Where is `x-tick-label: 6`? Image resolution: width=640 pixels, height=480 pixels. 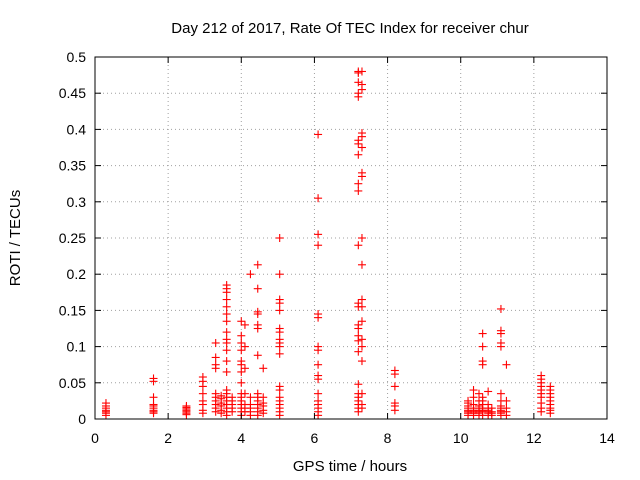 x-tick-label: 6 is located at coordinates (315, 438).